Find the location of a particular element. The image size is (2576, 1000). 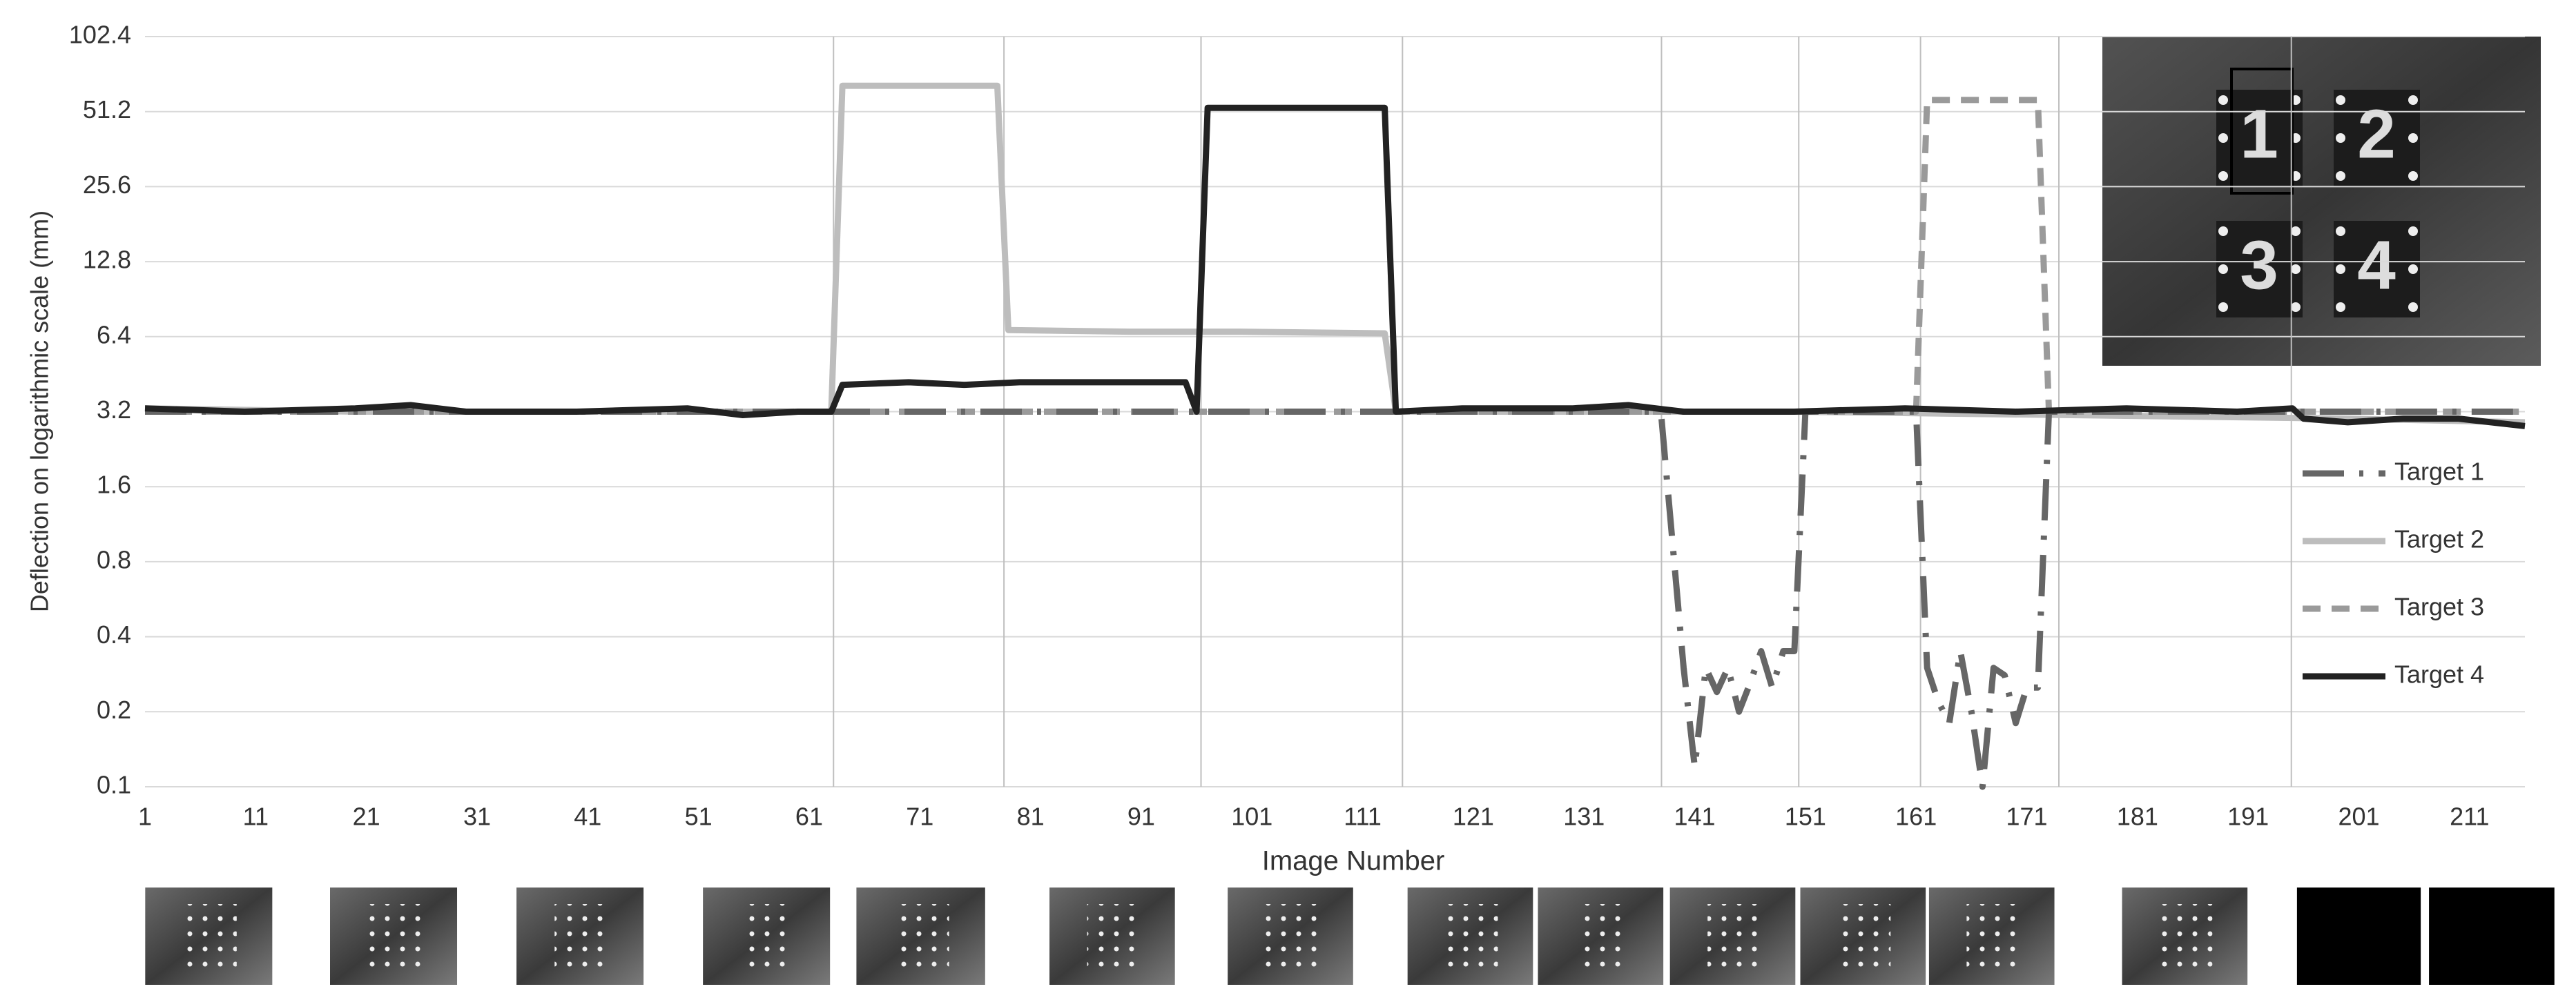

x-tick-label: 201 is located at coordinates (2358, 817).